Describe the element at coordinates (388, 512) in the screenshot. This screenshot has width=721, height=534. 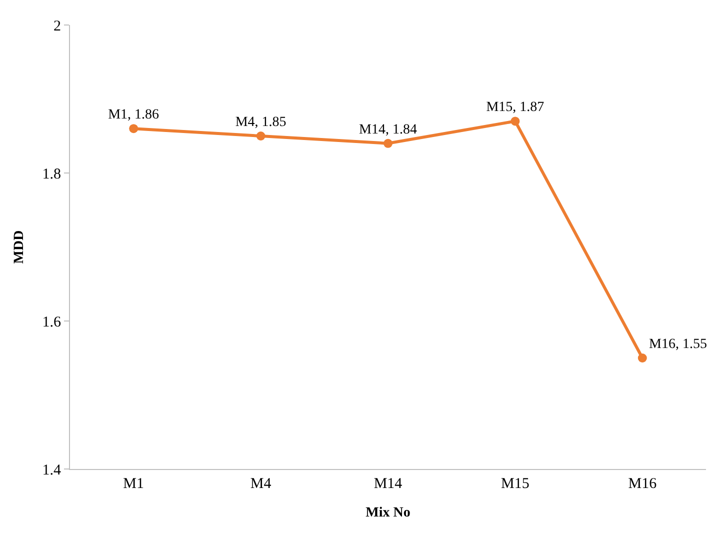
I see `x-axis-title: Mix No` at that location.